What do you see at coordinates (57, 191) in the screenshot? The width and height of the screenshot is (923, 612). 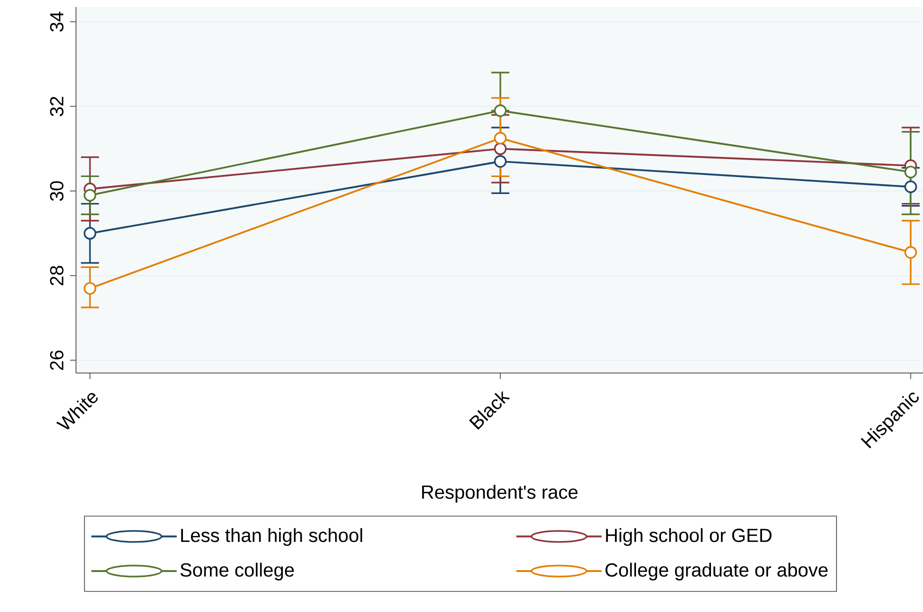 I see `y-tick-label: 30` at bounding box center [57, 191].